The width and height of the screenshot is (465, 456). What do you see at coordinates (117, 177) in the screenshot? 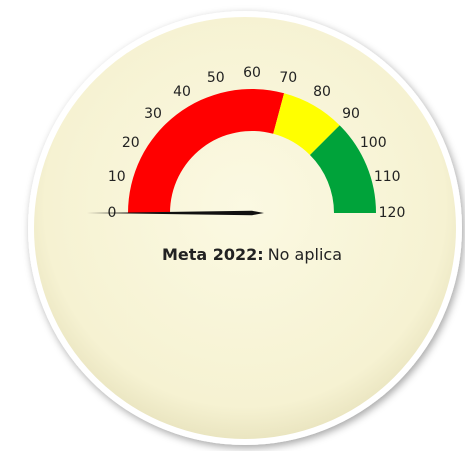
I see `tick-label: 10` at bounding box center [117, 177].